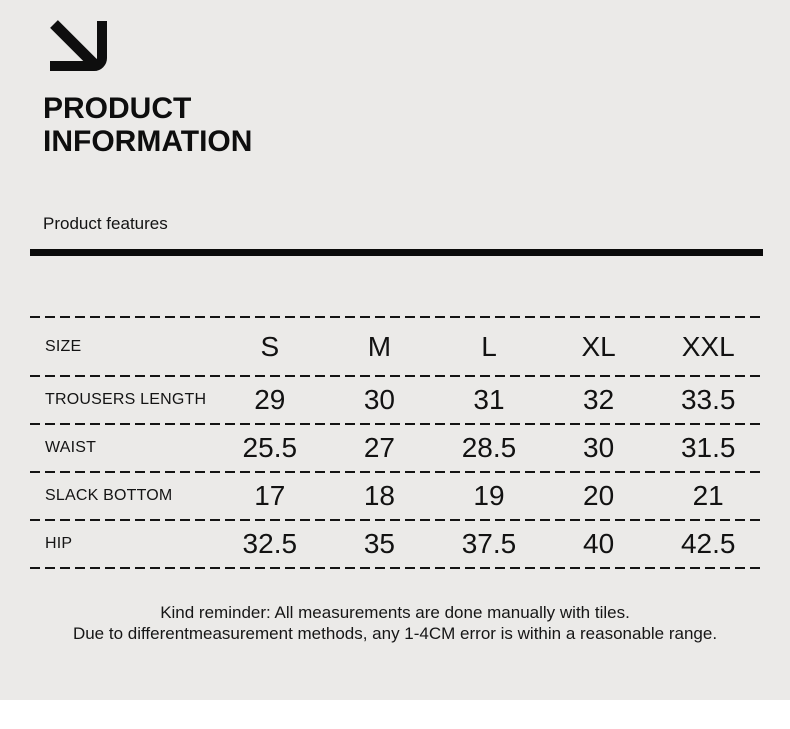  Describe the element at coordinates (59, 543) in the screenshot. I see `row-label: HIP` at that location.